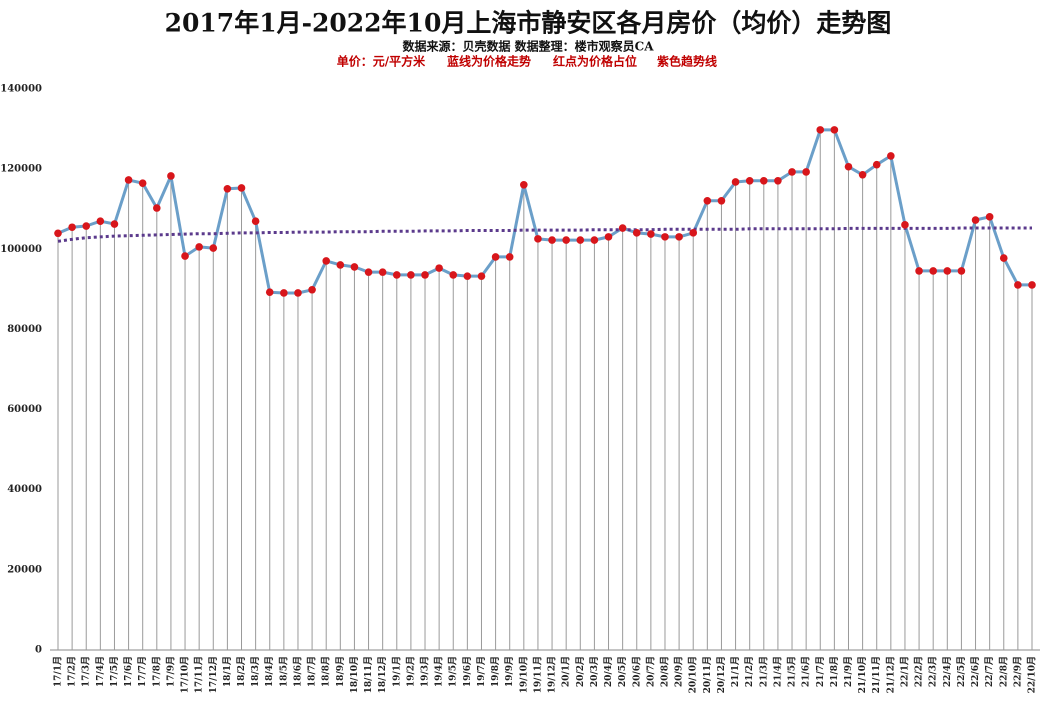  I want to click on x-tick-label: 20/9月, so click(679, 671).